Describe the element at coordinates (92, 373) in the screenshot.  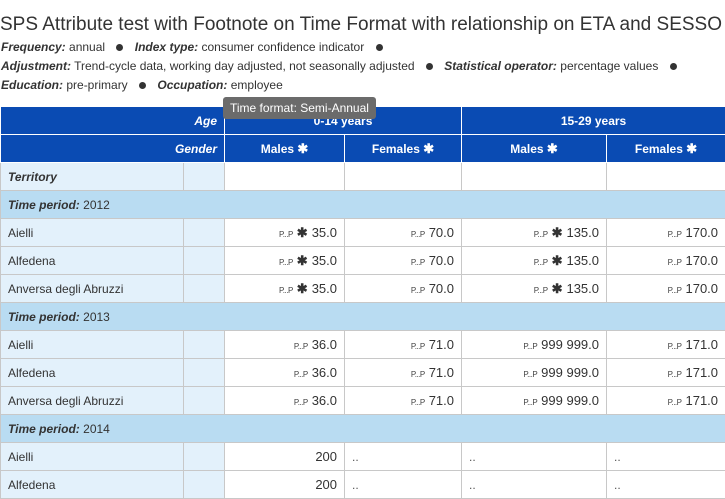
I see `territory-name: Alfedena` at that location.